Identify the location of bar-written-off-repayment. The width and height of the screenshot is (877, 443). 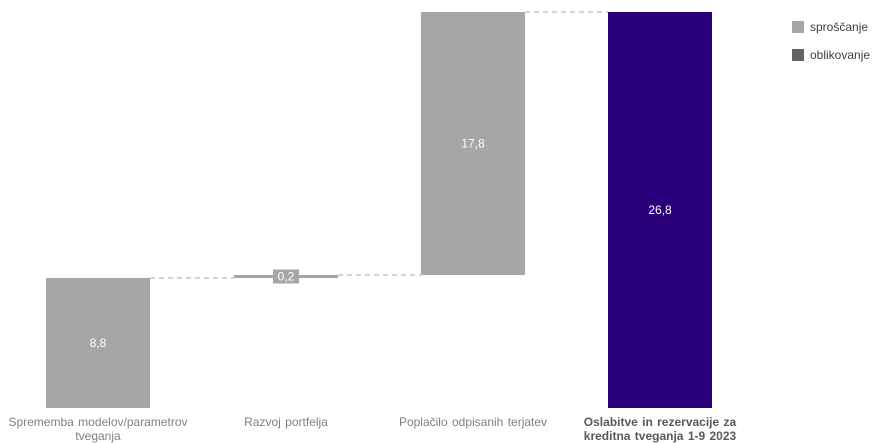
(473, 144).